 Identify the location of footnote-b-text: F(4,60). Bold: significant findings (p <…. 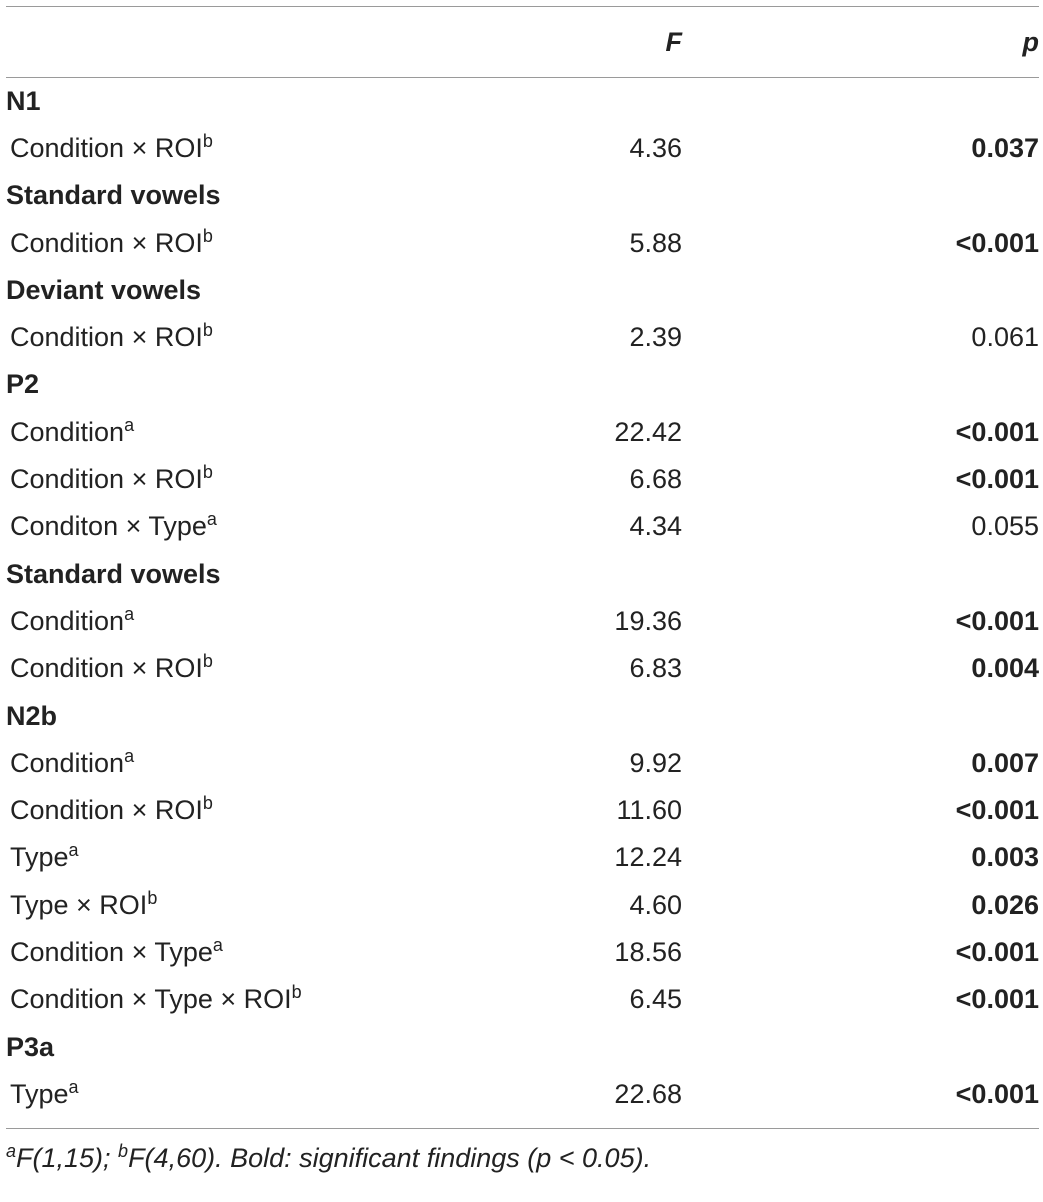
(390, 1158).